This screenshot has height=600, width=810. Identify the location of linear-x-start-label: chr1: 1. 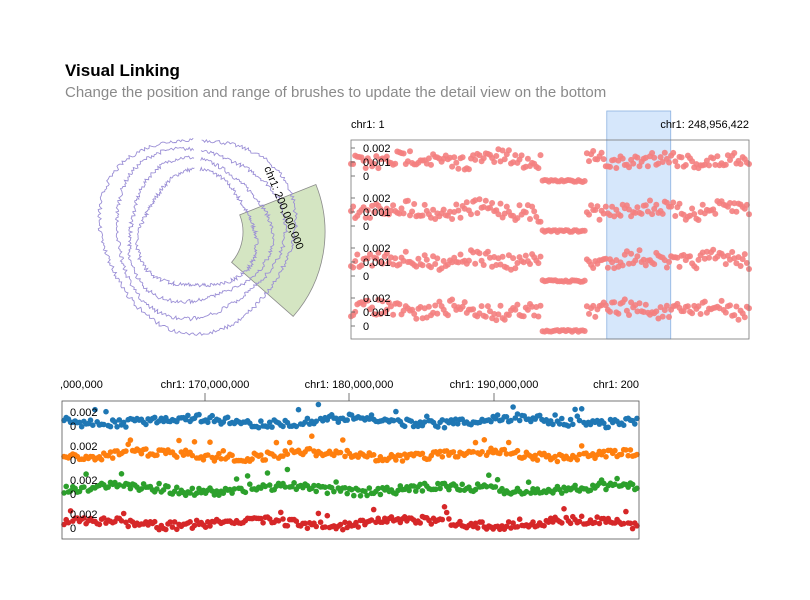
(368, 125).